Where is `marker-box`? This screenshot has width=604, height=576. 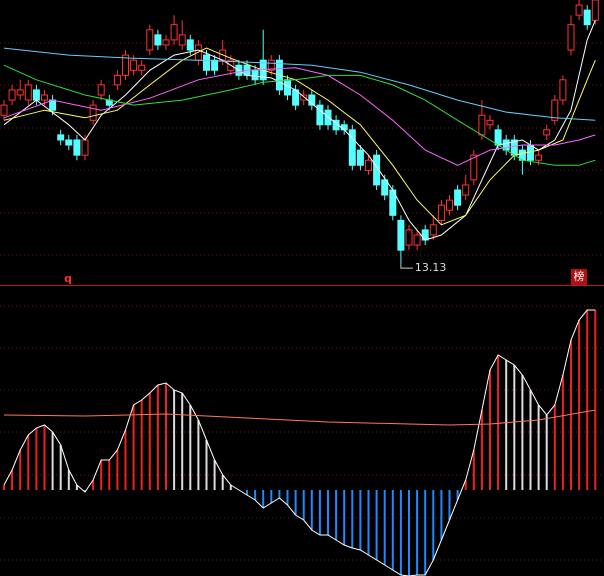
marker-box is located at coordinates (579, 277).